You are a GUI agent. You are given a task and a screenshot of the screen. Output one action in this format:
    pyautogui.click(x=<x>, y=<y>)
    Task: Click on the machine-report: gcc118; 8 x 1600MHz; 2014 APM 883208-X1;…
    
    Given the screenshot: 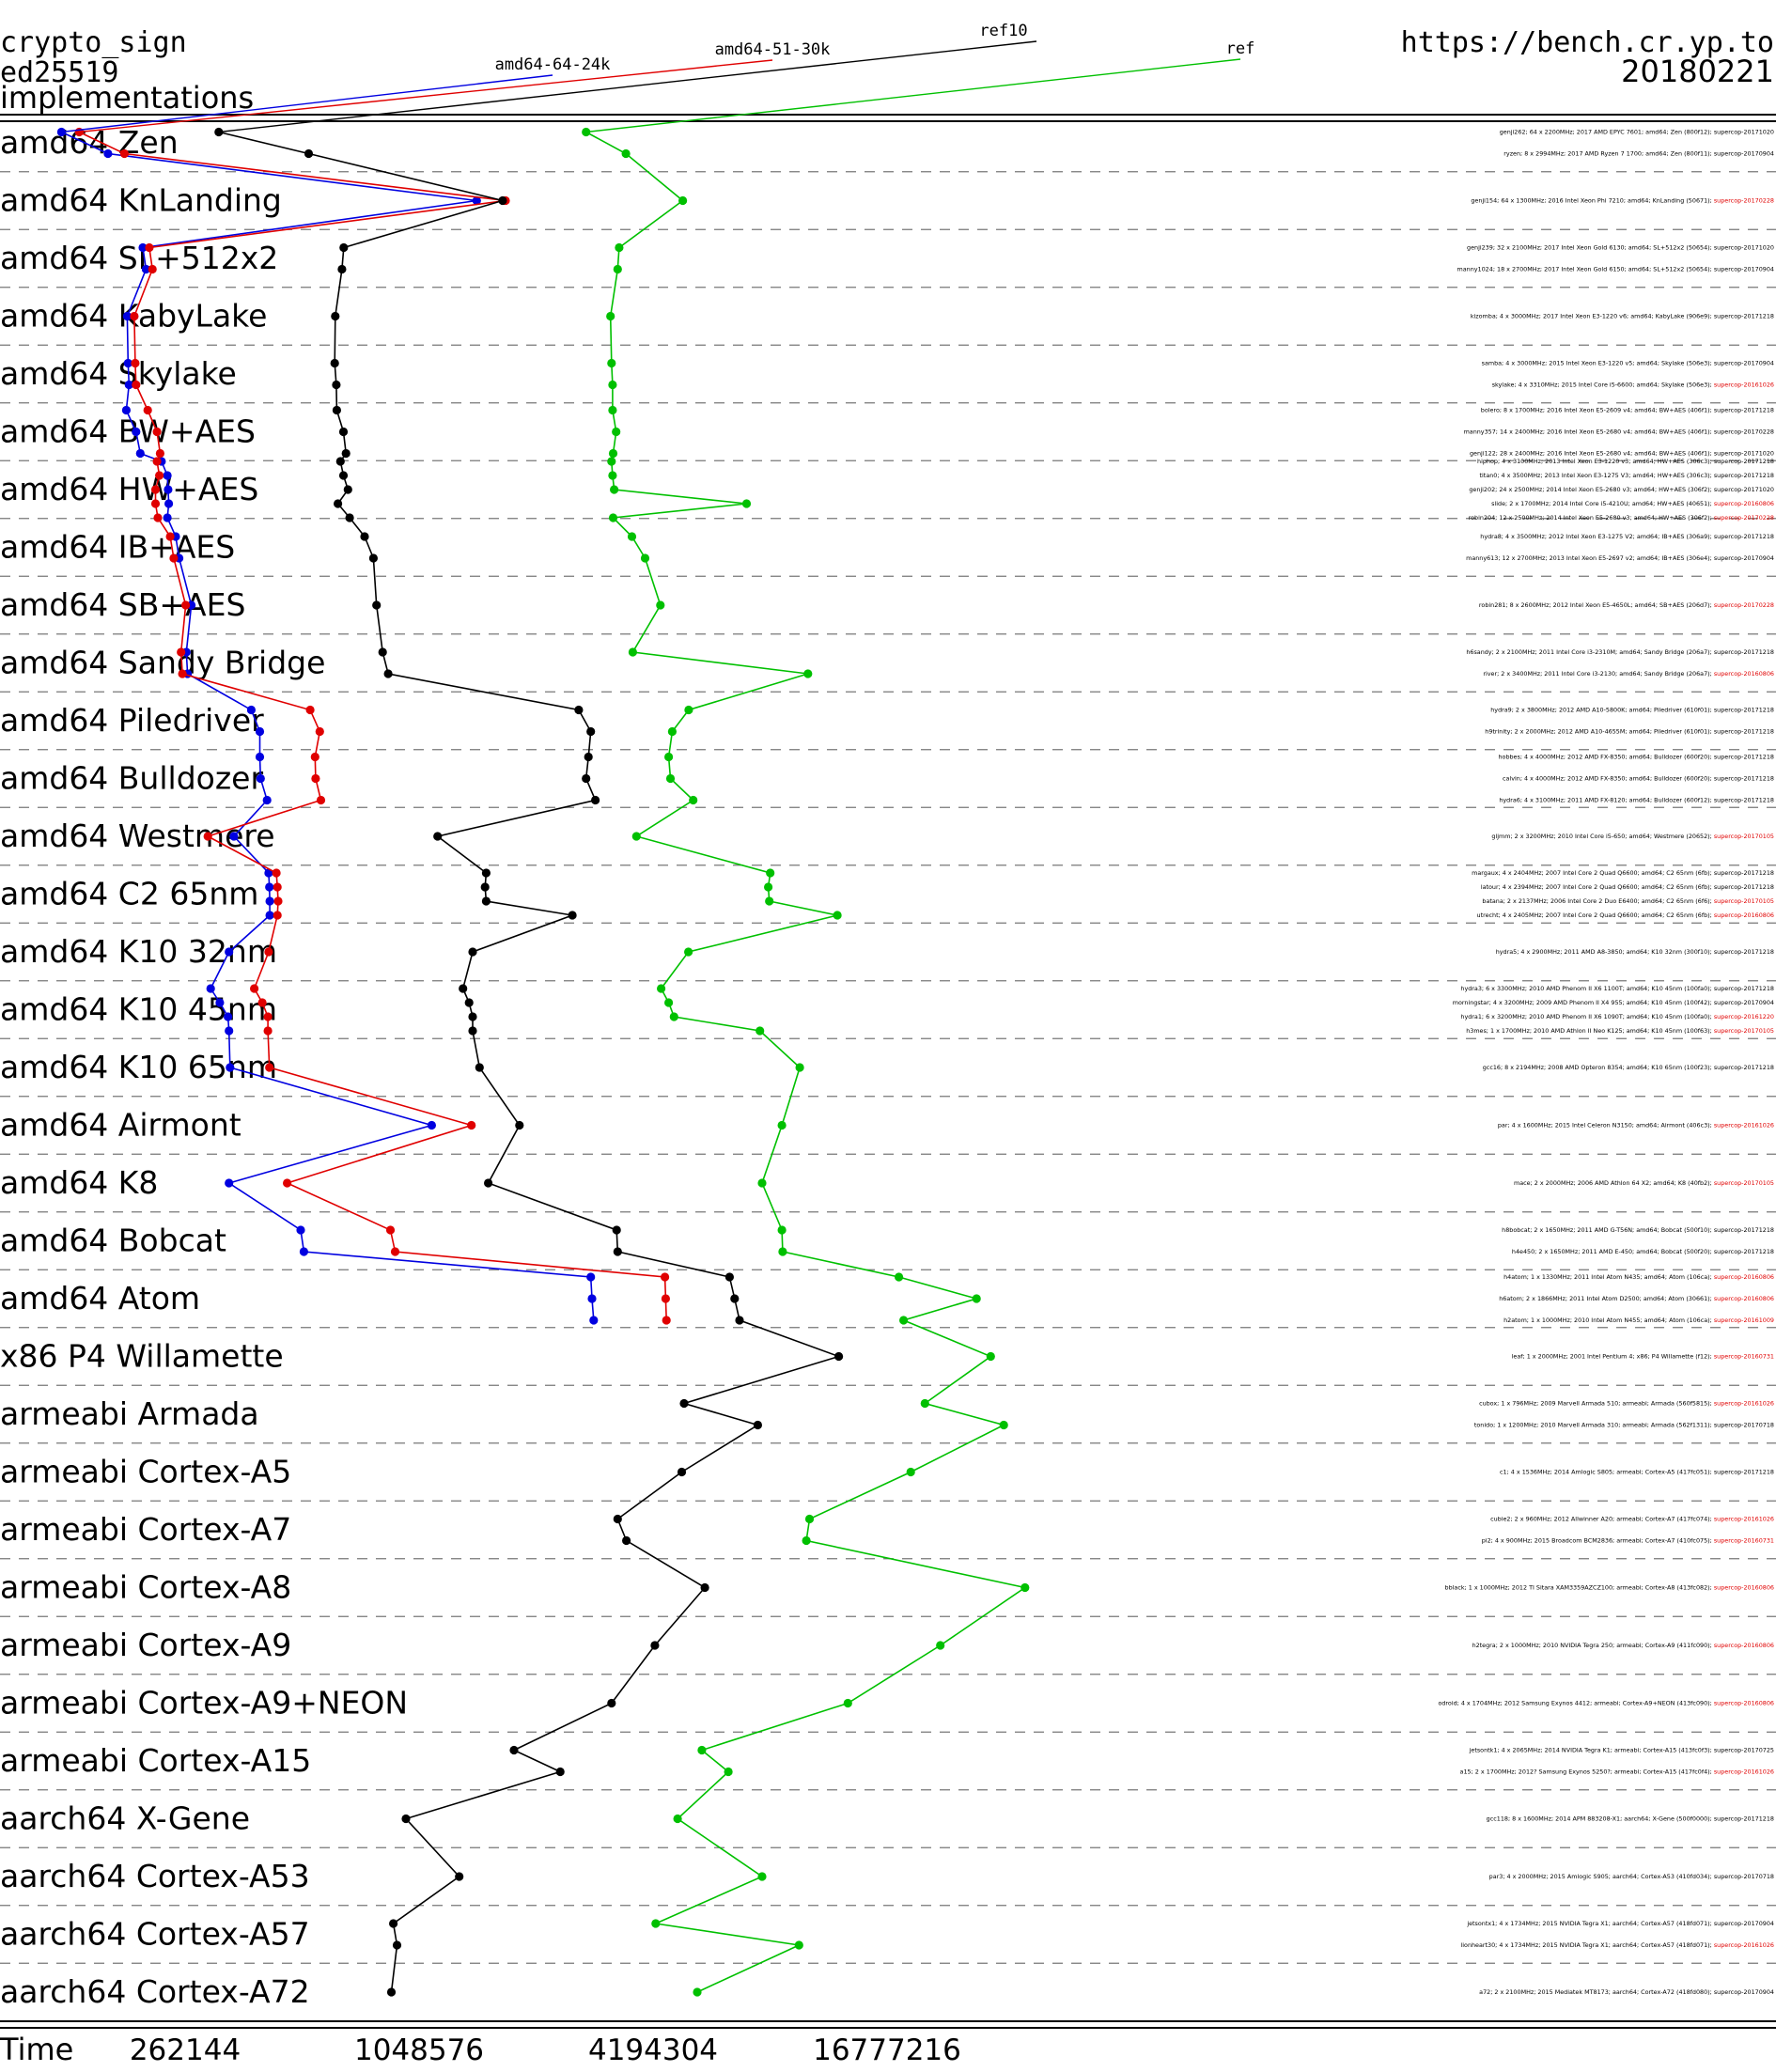 What is the action you would take?
    pyautogui.click(x=1631, y=1819)
    